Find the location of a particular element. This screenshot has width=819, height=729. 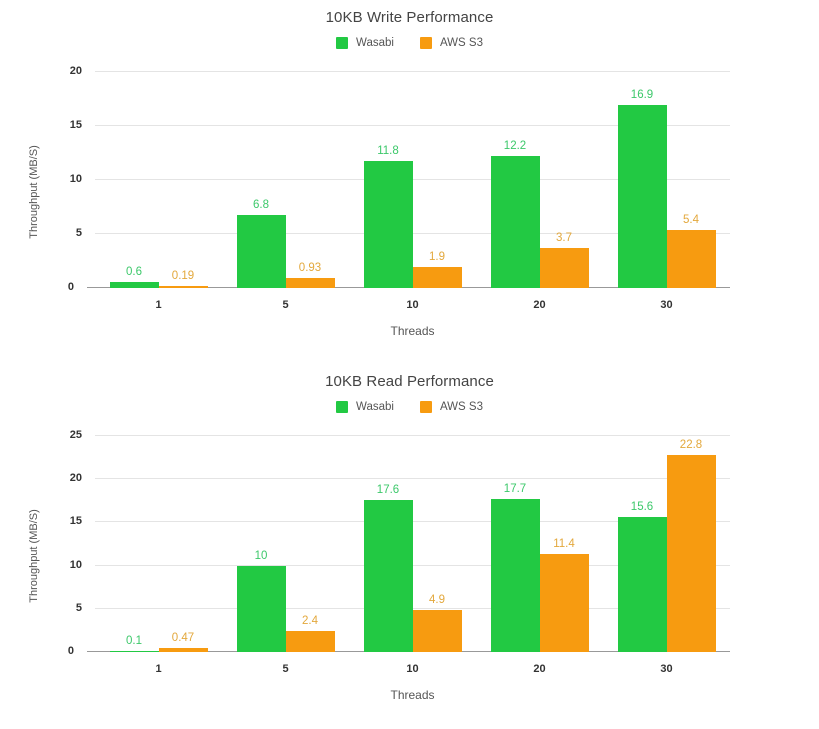

bars: 12.2 3.7 is located at coordinates (539, 180).